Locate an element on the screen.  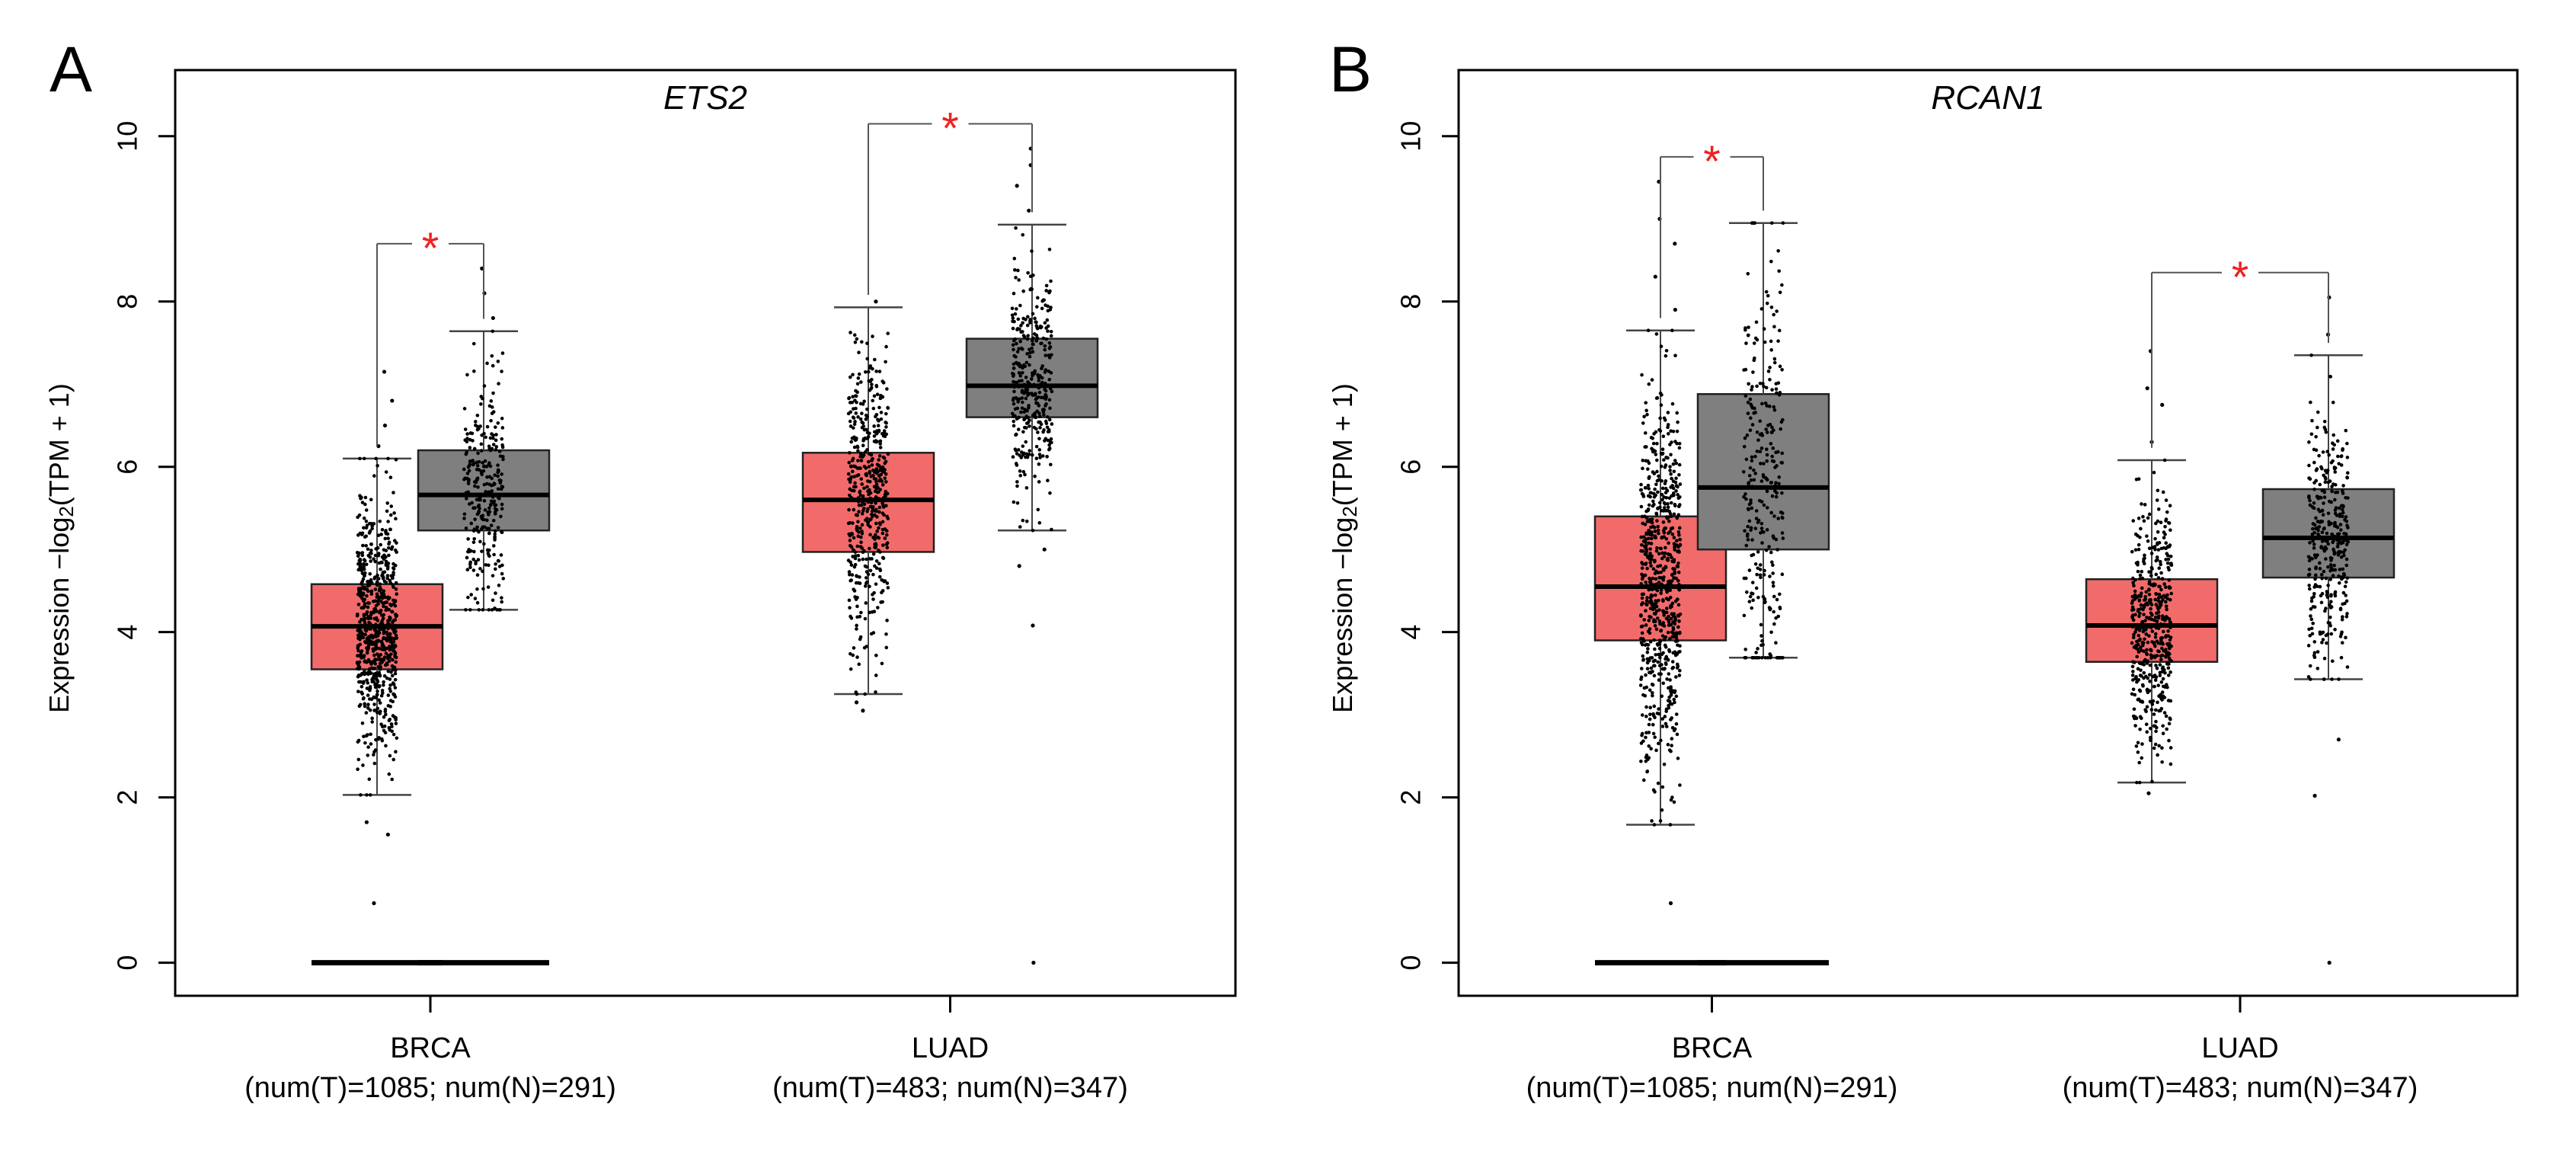
data-points is located at coordinates (868, 506).